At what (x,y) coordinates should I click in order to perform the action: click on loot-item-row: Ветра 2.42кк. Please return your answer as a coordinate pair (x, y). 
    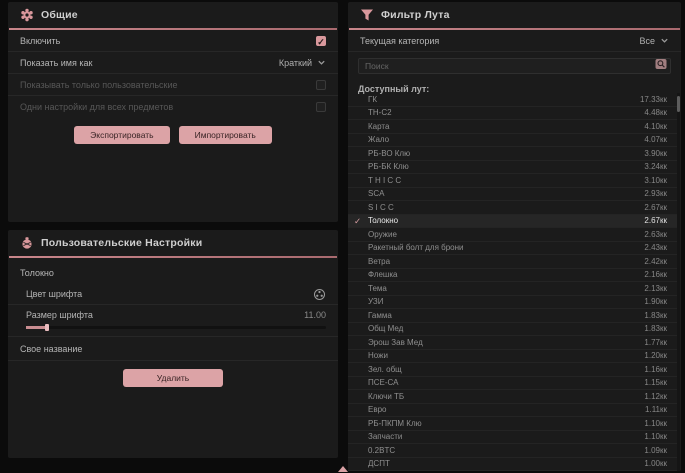
    Looking at the image, I should click on (512, 262).